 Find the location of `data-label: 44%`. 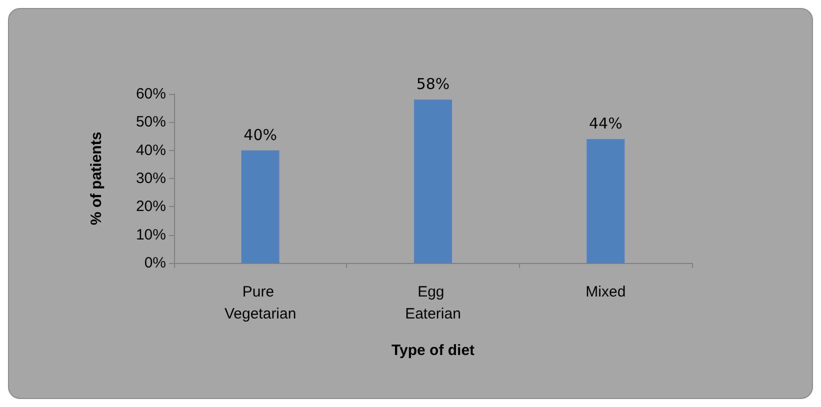

data-label: 44% is located at coordinates (605, 123).